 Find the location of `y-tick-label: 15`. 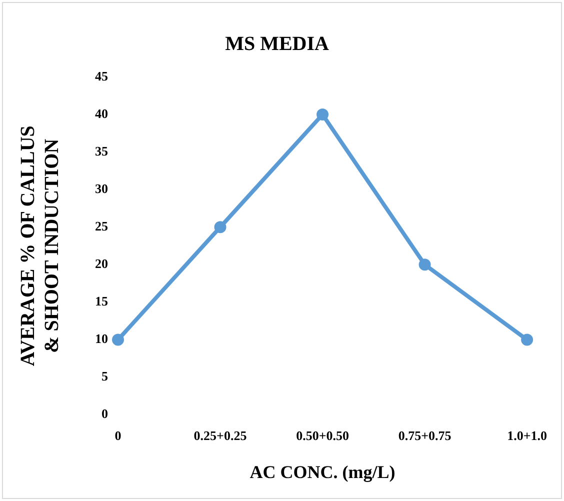

y-tick-label: 15 is located at coordinates (101, 301).